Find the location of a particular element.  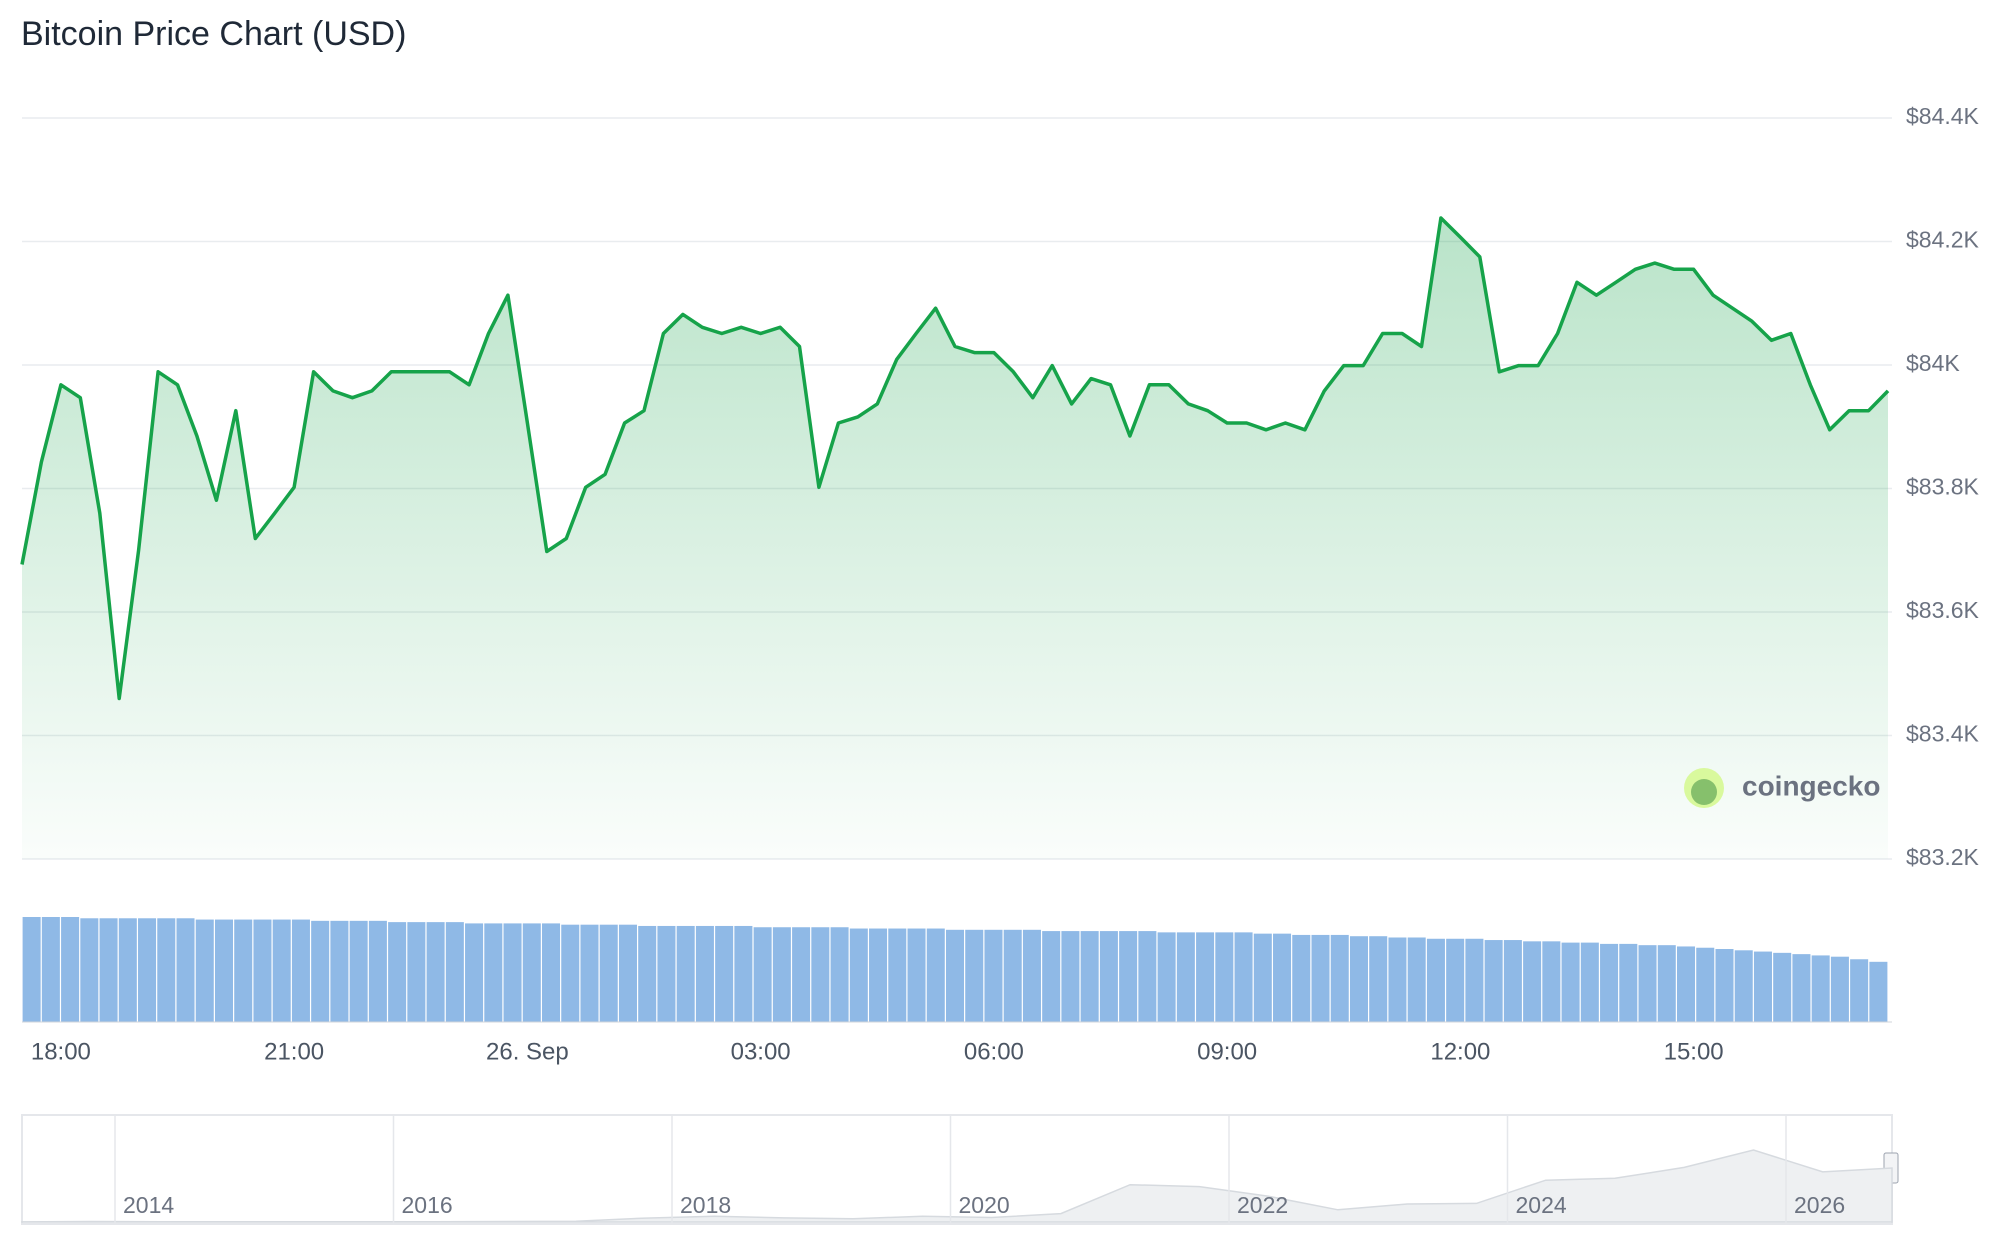

watermark: coingecko is located at coordinates (1811, 785).